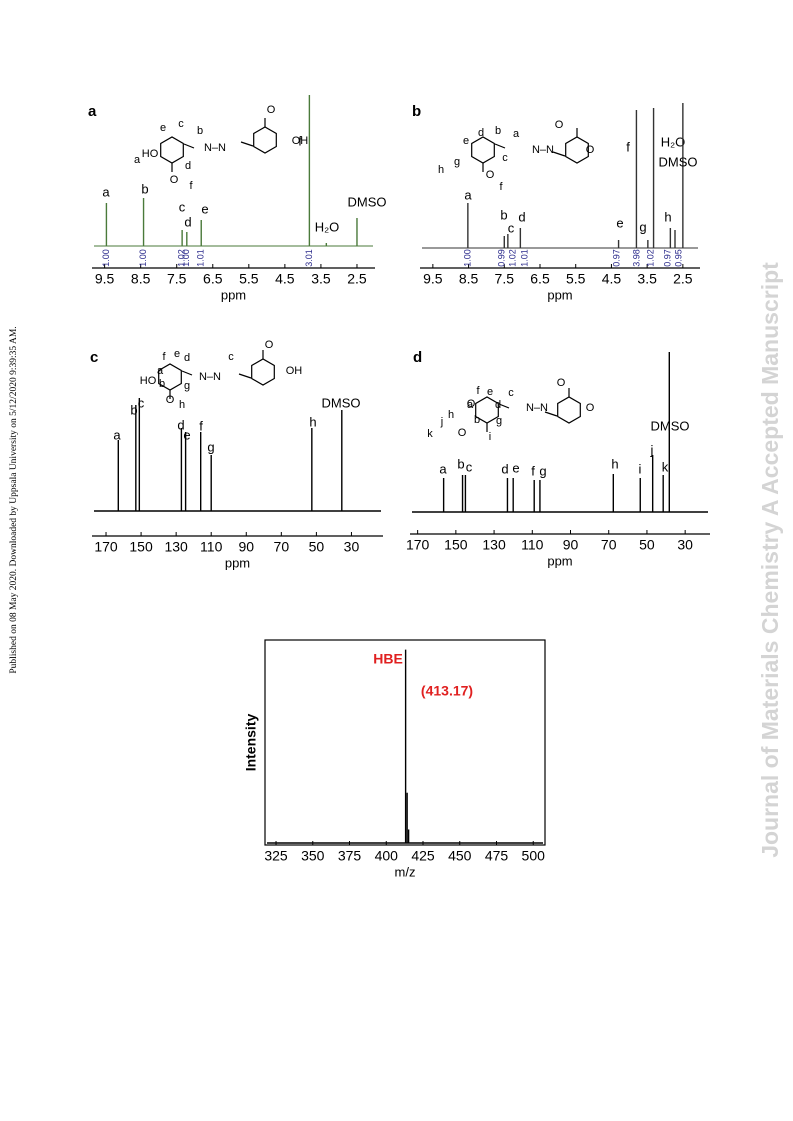 Image resolution: width=793 pixels, height=1121 pixels. What do you see at coordinates (497, 856) in the screenshot?
I see `x-tick-label: 475` at bounding box center [497, 856].